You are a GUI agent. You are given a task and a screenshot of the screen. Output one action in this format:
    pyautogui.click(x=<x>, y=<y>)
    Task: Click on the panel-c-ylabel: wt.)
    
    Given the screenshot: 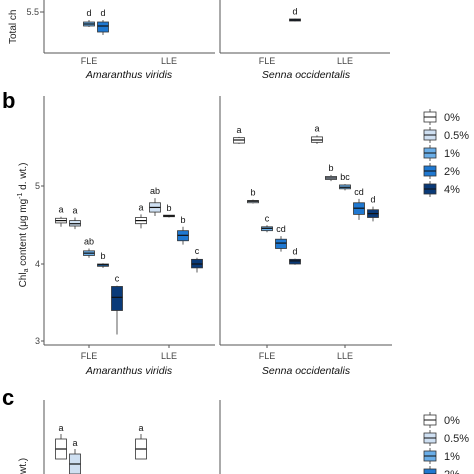 What is the action you would take?
    pyautogui.click(x=23, y=466)
    